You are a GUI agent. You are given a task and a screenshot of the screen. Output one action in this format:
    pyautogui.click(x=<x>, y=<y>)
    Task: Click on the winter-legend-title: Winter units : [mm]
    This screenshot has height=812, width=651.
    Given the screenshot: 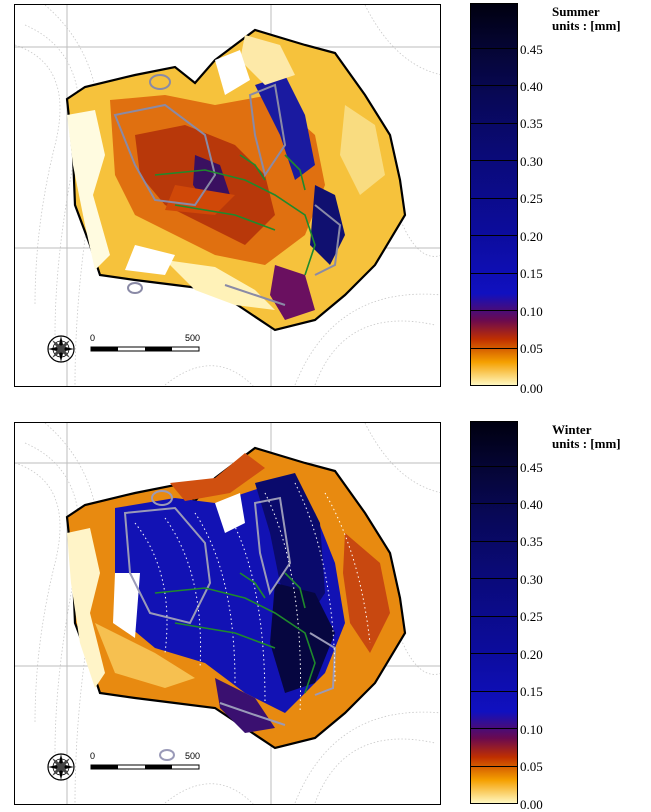 What is the action you would take?
    pyautogui.click(x=586, y=437)
    